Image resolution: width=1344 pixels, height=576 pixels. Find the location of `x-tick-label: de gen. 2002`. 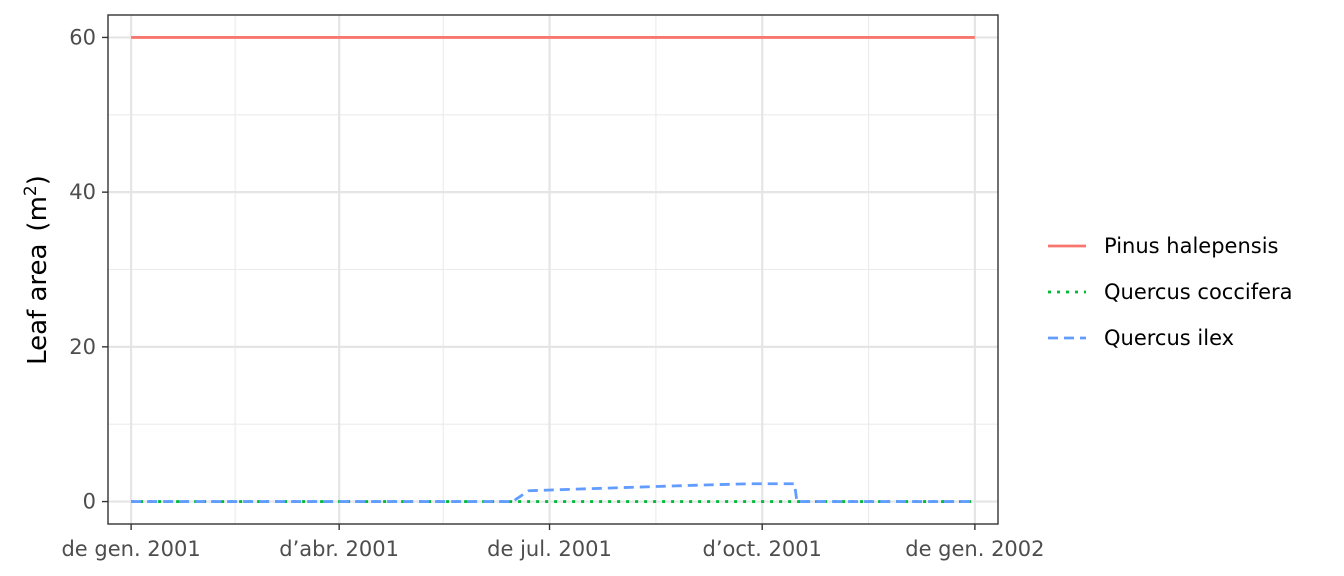

x-tick-label: de gen. 2002 is located at coordinates (974, 549).